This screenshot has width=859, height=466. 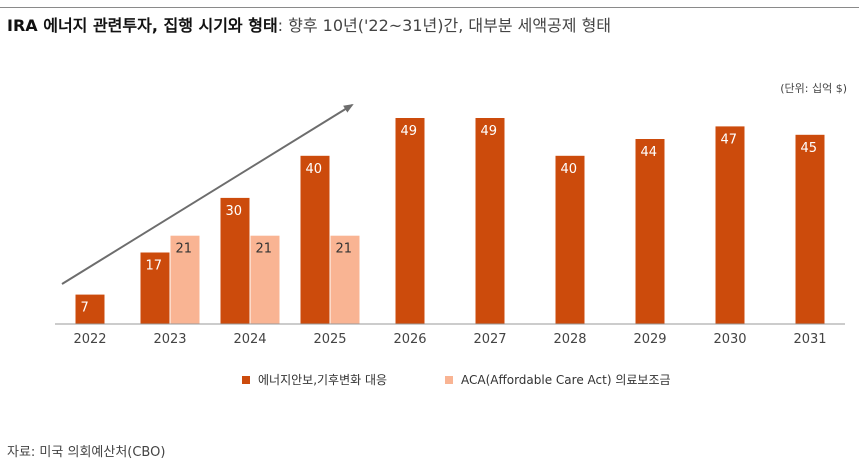 What do you see at coordinates (315, 239) in the screenshot?
I see `bar-energy-2025` at bounding box center [315, 239].